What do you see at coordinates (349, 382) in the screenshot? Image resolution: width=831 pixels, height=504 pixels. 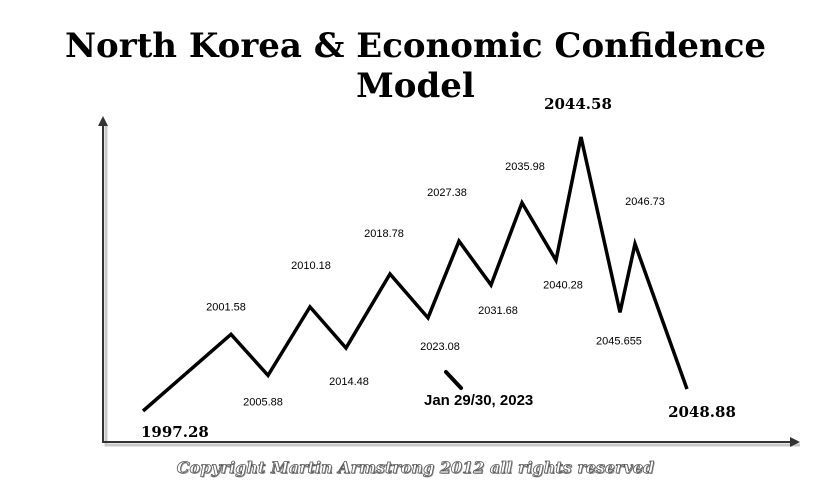 I see `point-label: 2014.48` at bounding box center [349, 382].